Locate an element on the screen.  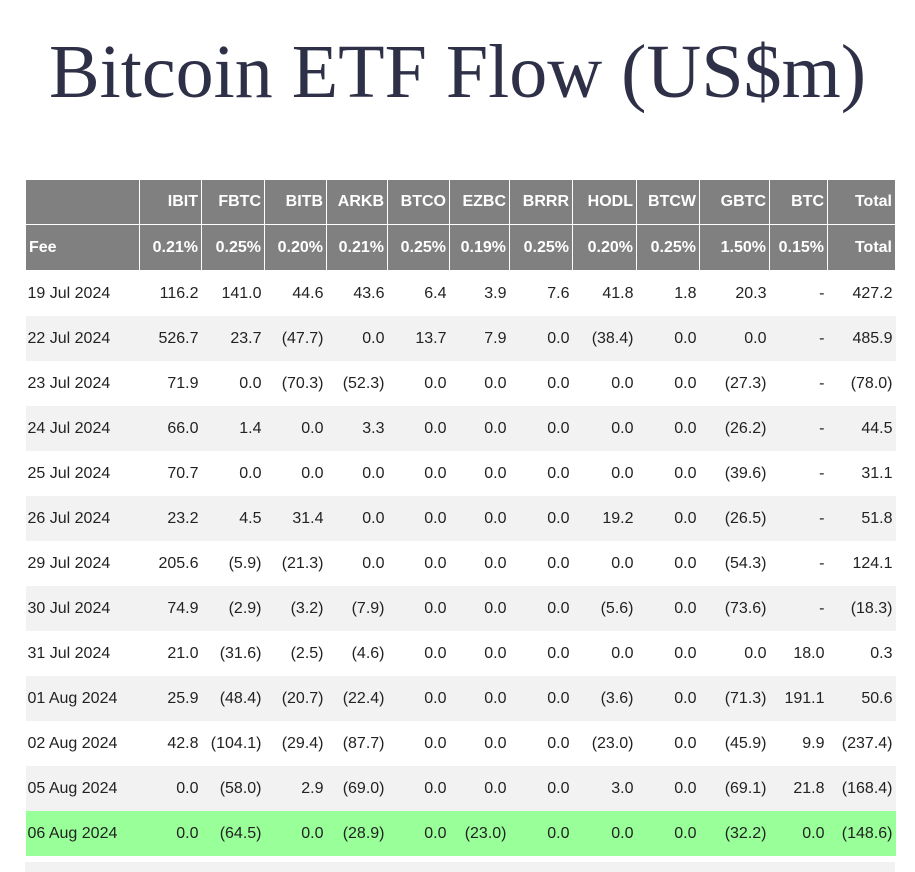
flow-cell: (39.6) is located at coordinates (734, 473).